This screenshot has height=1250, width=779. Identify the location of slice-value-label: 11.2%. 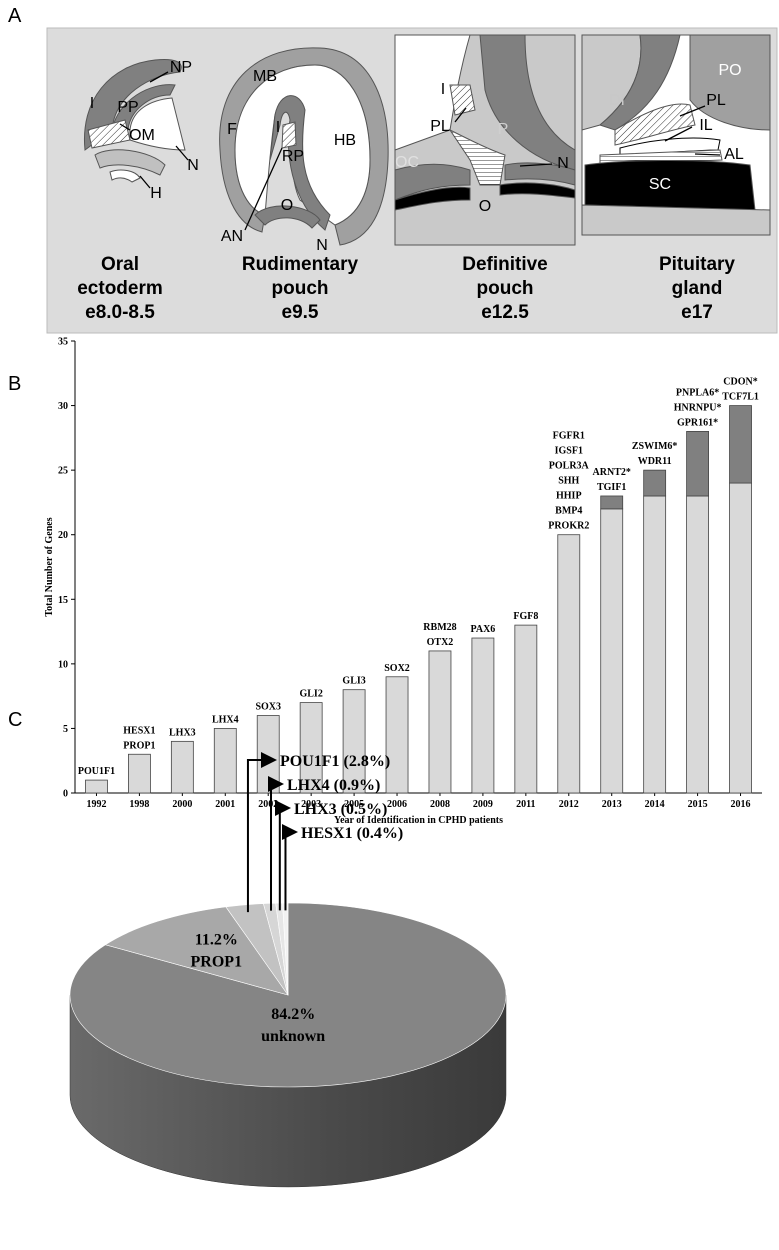
(216, 939).